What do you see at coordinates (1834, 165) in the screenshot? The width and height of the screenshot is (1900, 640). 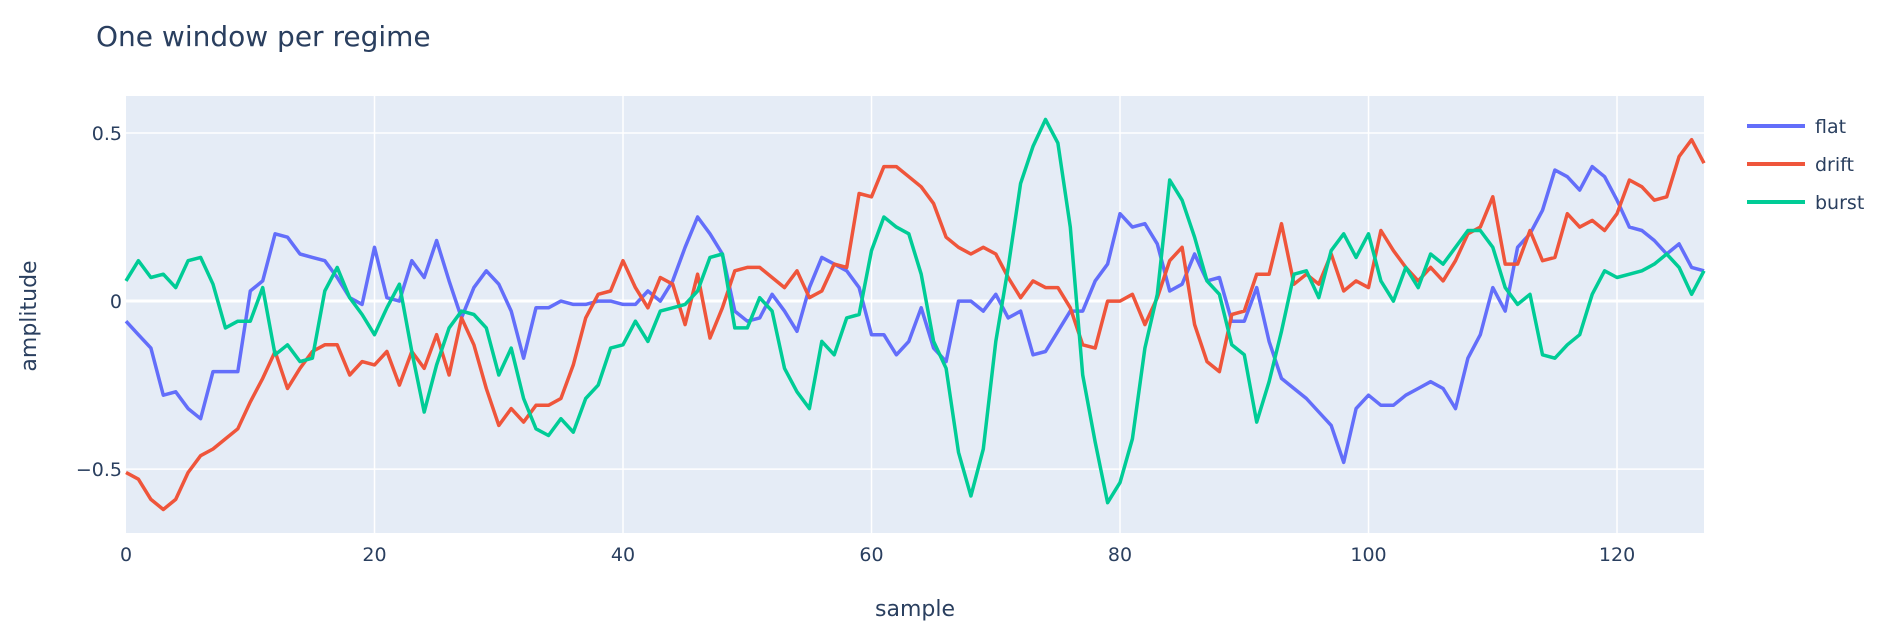 I see `legend-label: drift` at bounding box center [1834, 165].